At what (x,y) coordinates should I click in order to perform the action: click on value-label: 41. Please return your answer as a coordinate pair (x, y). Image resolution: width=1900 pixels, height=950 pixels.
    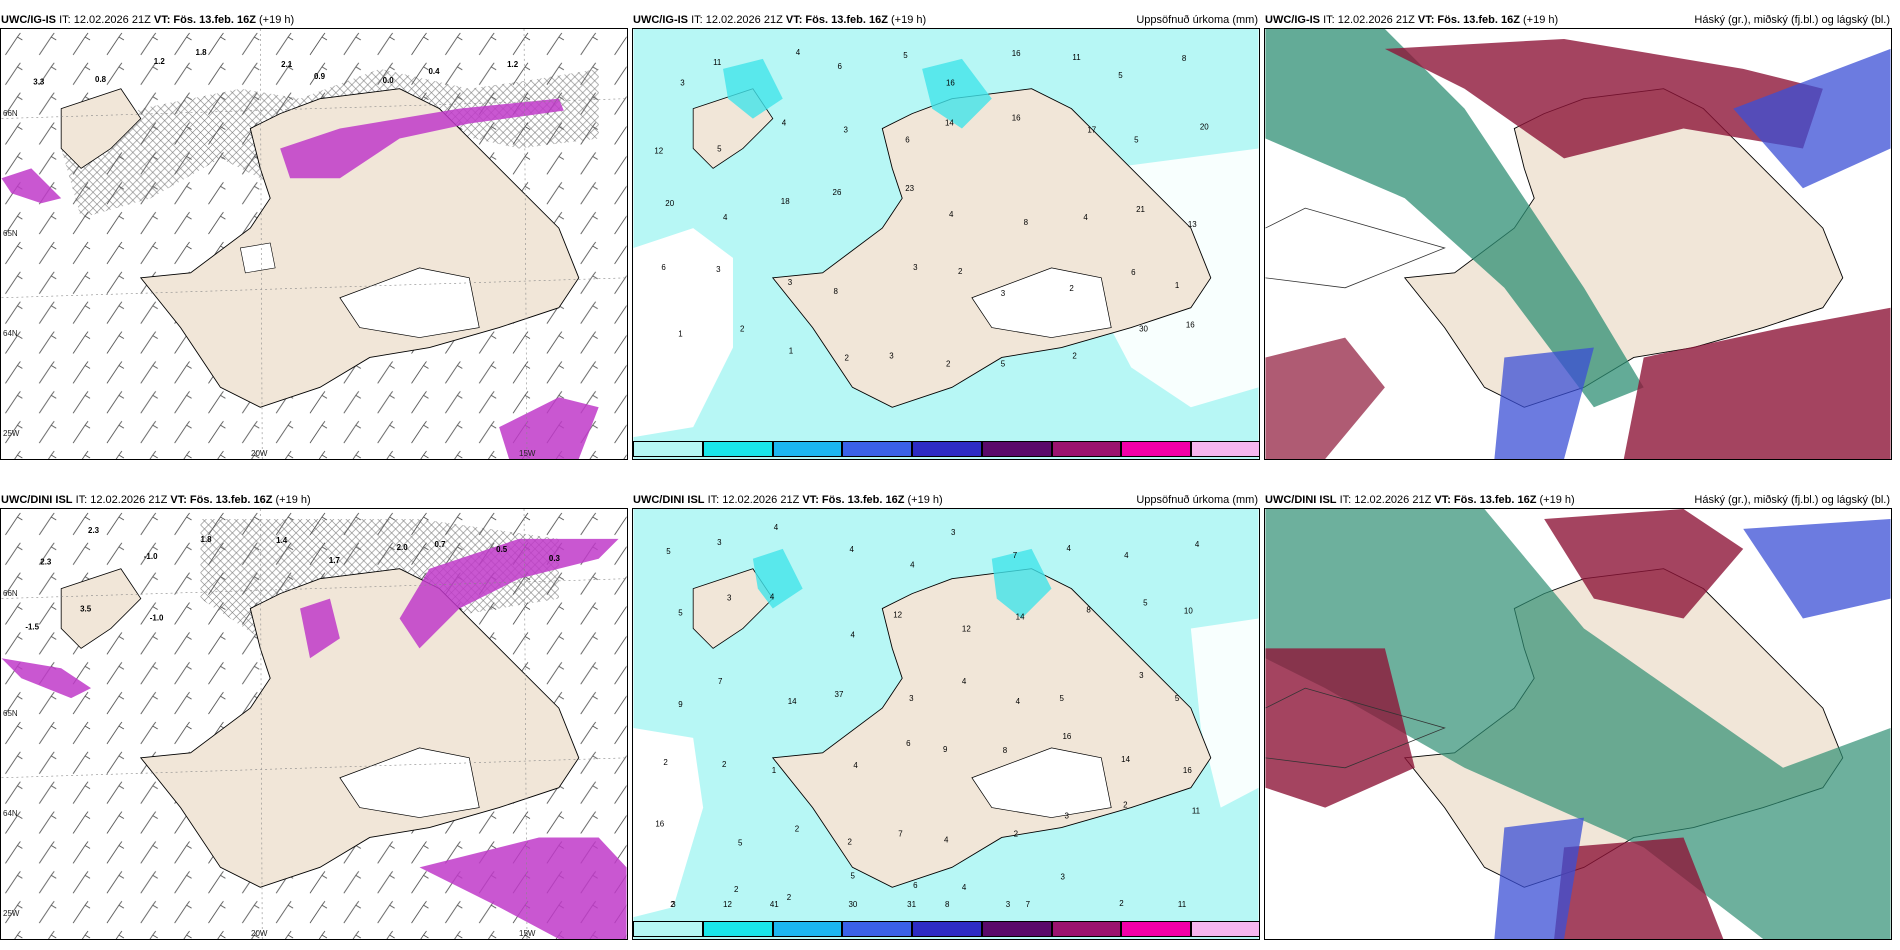
    Looking at the image, I should click on (774, 904).